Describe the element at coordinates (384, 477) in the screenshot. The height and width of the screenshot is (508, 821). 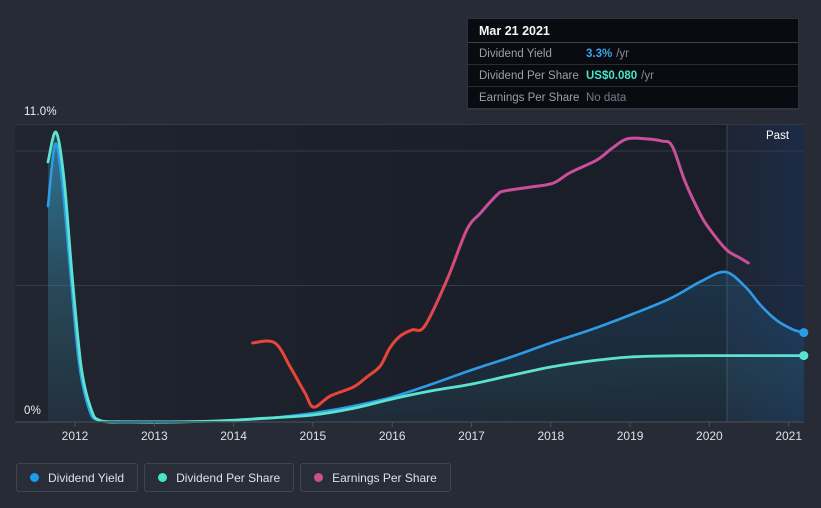
I see `legend-label: Earnings Per Share` at that location.